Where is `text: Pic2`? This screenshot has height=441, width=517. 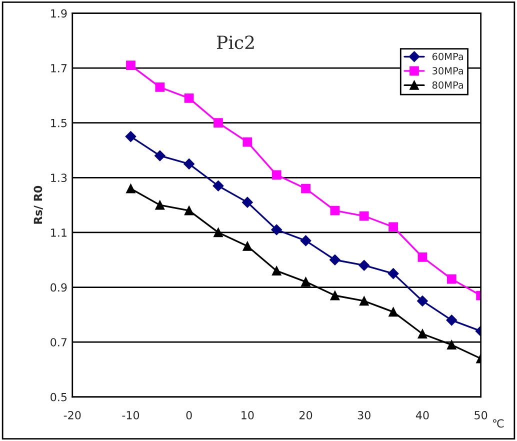
text: Pic2 is located at coordinates (235, 43).